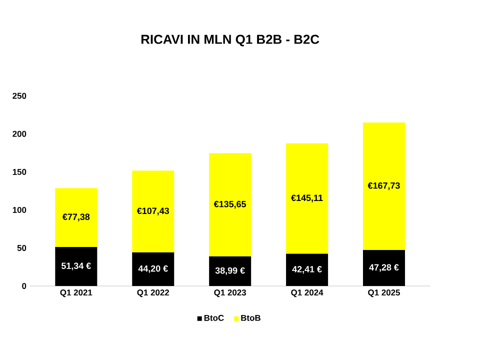 Image resolution: width=481 pixels, height=348 pixels. I want to click on chart-title: RICAVI IN MLN Q1 B2B - B2C, so click(230, 40).